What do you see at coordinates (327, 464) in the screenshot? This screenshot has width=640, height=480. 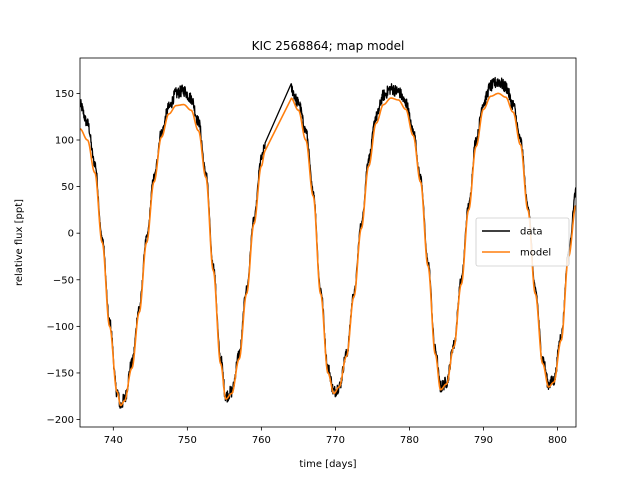 I see `x-axis-label: time [days]` at bounding box center [327, 464].